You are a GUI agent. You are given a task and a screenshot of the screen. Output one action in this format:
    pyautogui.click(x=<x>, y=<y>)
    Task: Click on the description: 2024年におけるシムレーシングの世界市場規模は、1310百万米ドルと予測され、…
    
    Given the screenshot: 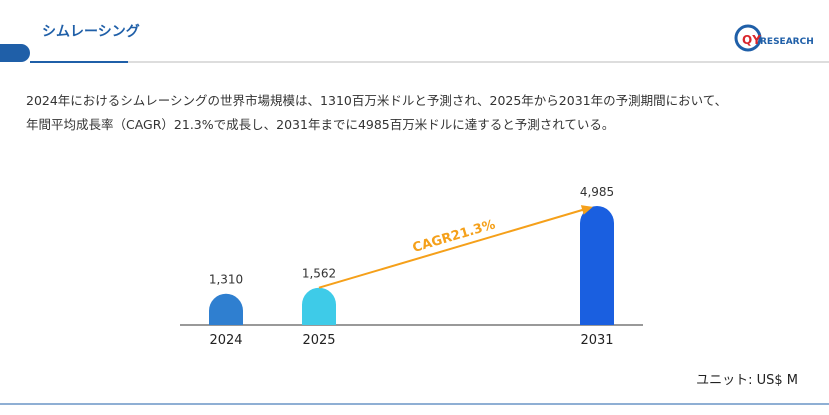 What is the action you would take?
    pyautogui.click(x=377, y=100)
    